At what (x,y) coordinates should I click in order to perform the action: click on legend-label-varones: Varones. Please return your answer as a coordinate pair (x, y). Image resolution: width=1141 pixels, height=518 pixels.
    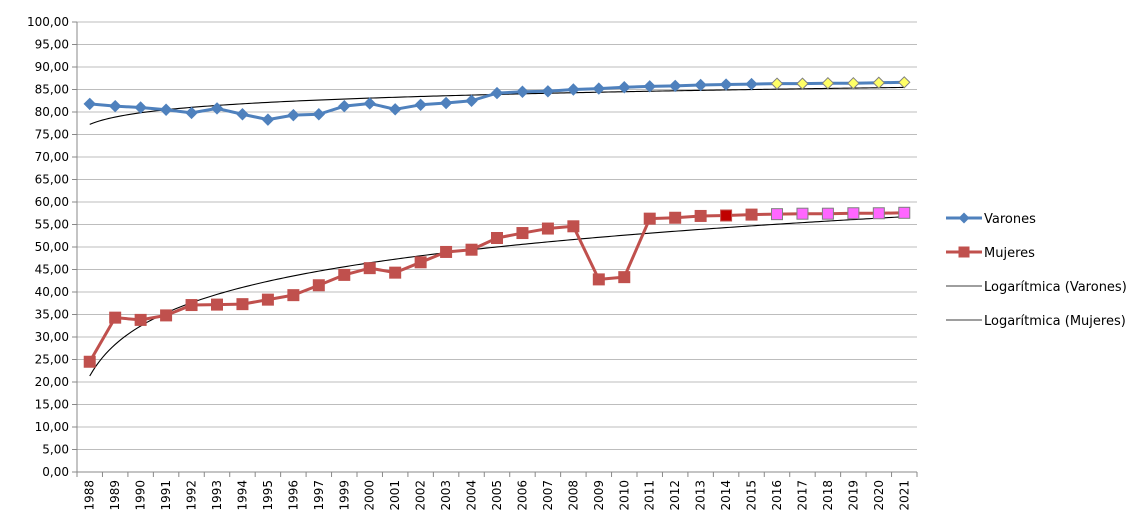
    Looking at the image, I should click on (1010, 219).